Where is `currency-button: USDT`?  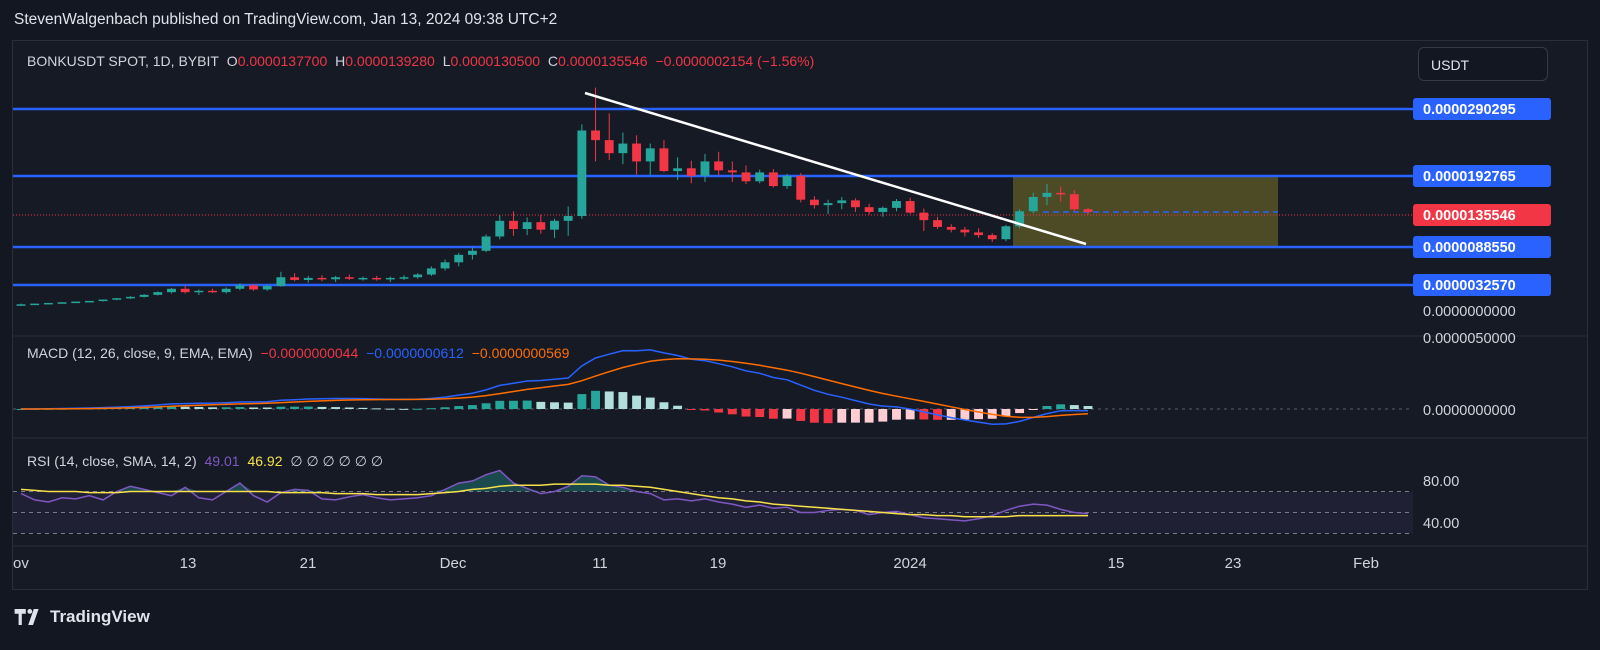 currency-button: USDT is located at coordinates (1483, 64).